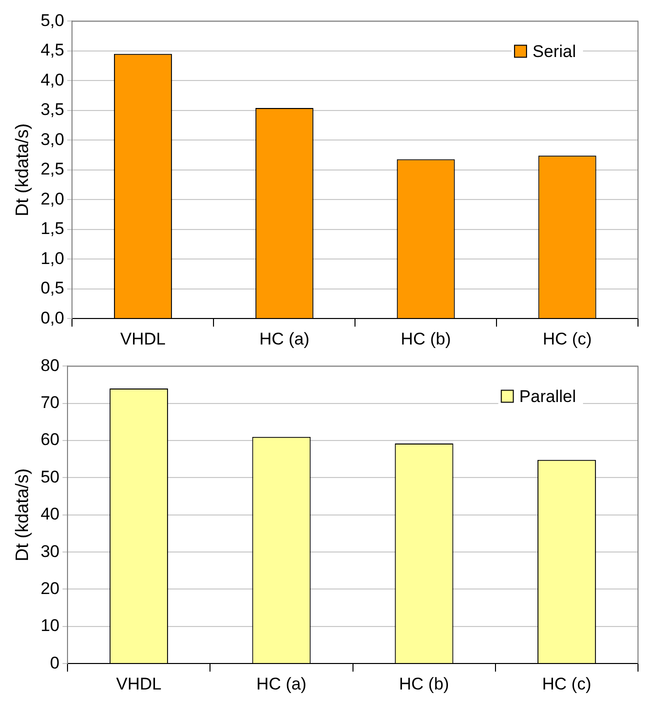  Describe the element at coordinates (50, 476) in the screenshot. I see `y-tick-label: 50` at that location.